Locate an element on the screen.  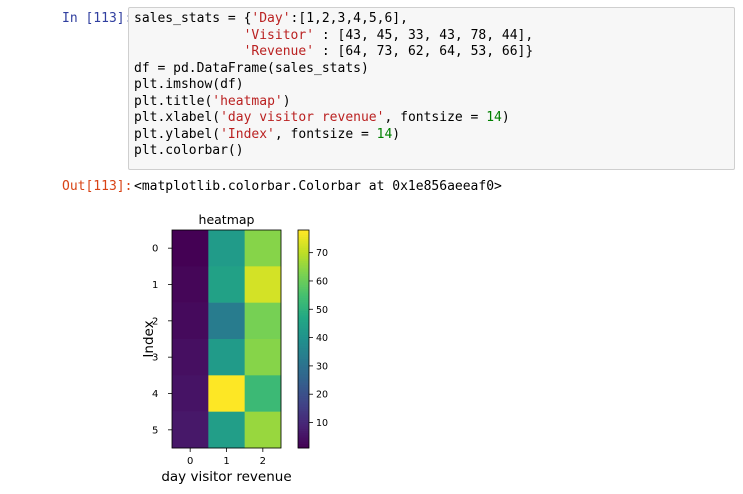
y-tick-label: 0 is located at coordinates (155, 249).